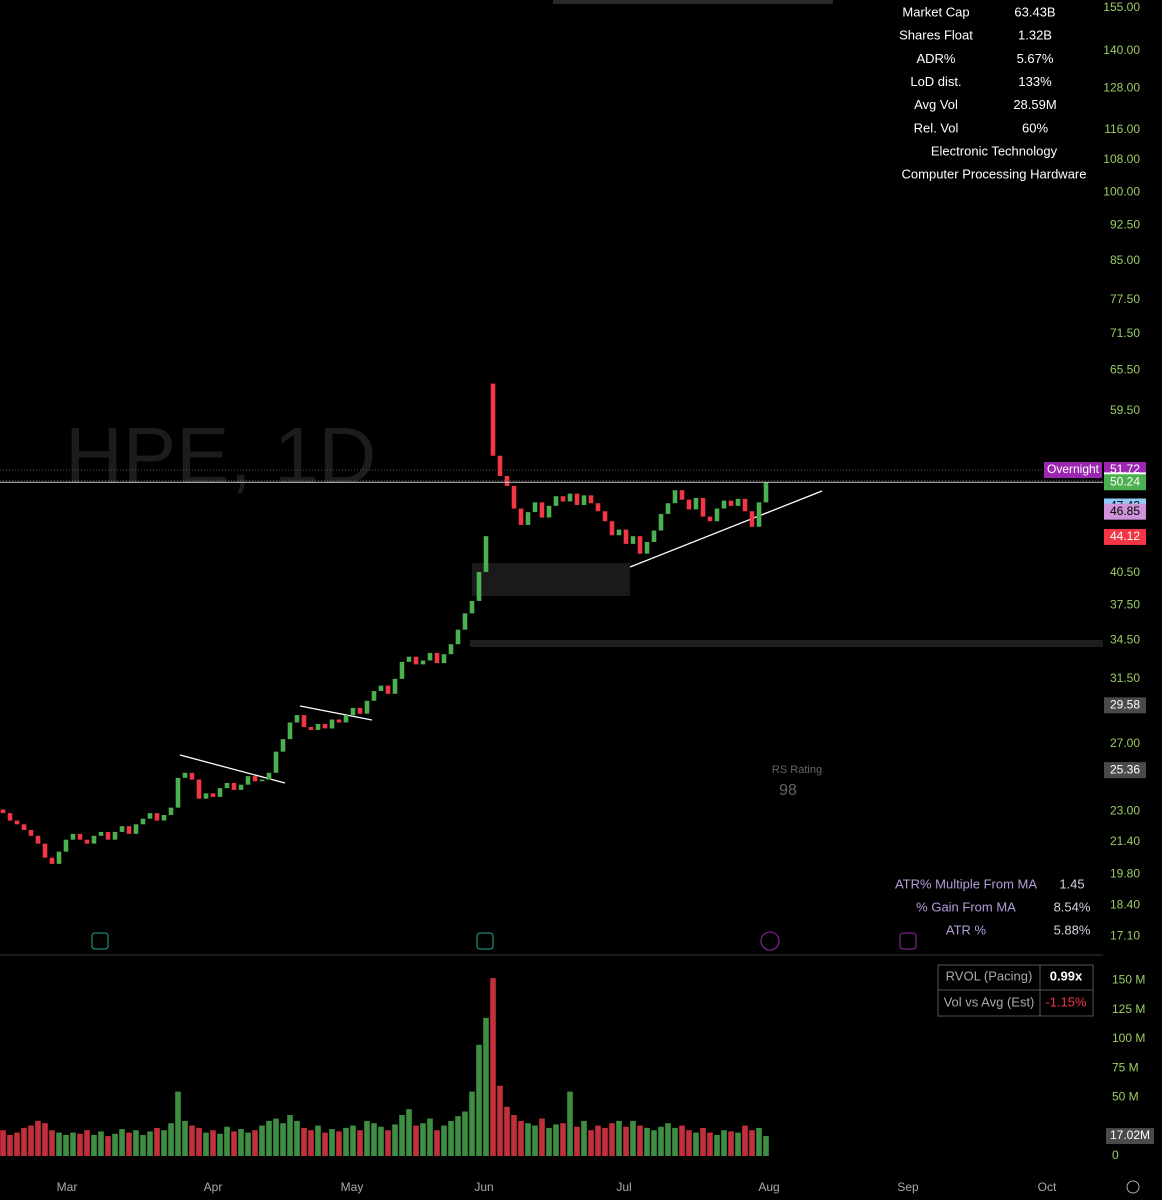 This screenshot has height=1200, width=1162. Describe the element at coordinates (67, 1187) in the screenshot. I see `x-tick-label: Mar` at that location.